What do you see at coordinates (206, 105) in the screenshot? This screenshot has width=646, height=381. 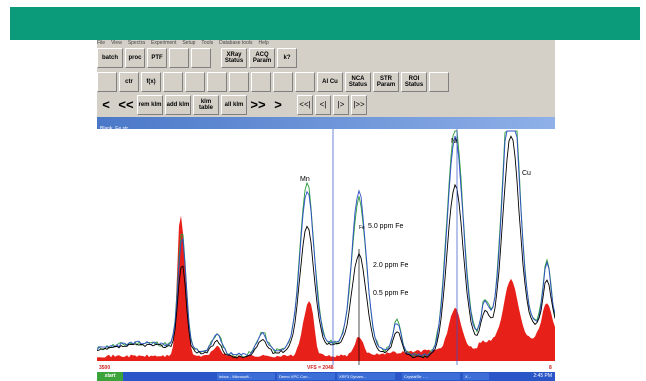 I see `klm-table-button: klm table` at bounding box center [206, 105].